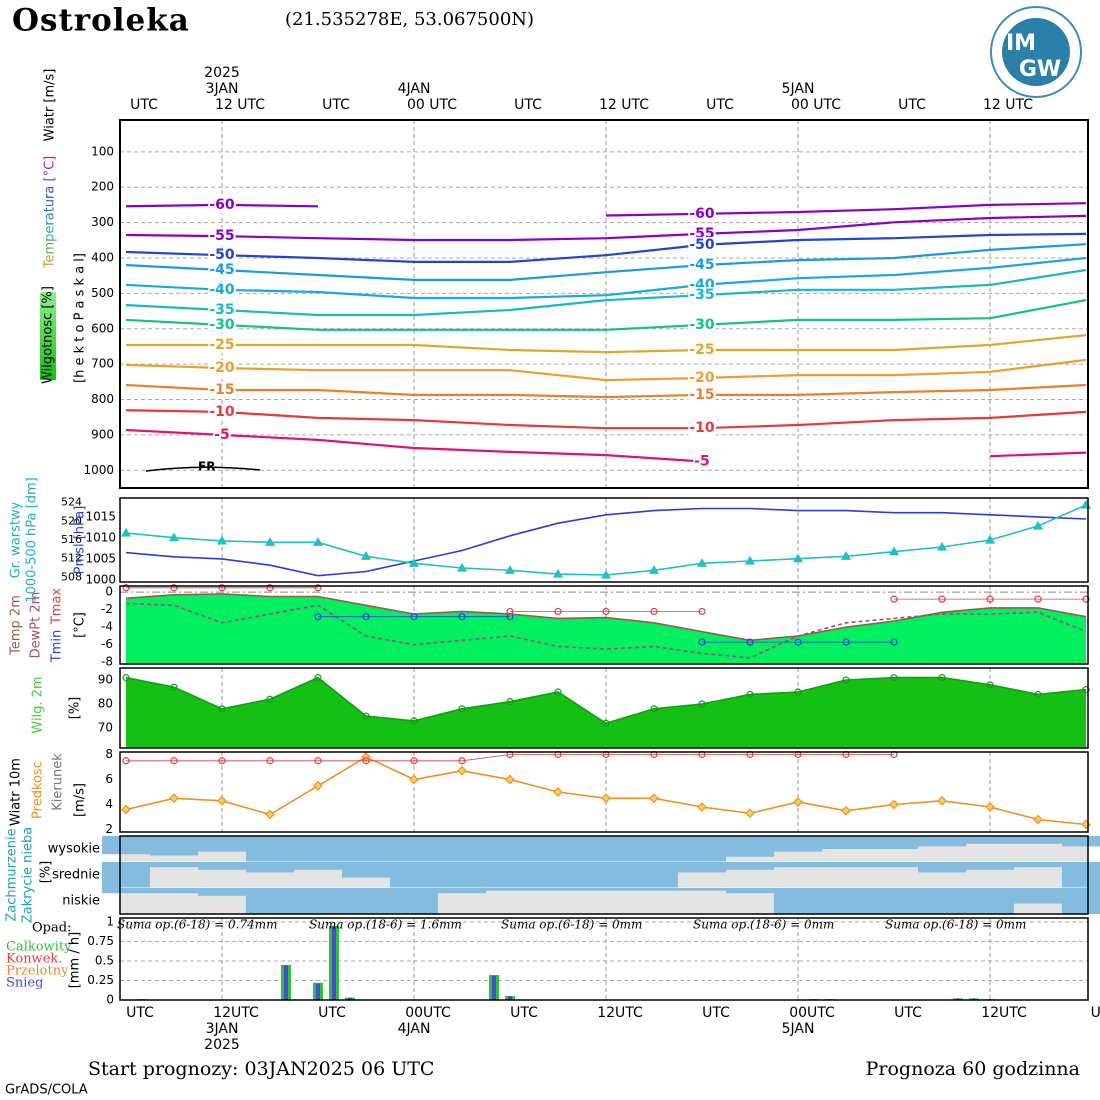  I want to click on y-tick-label: 512, so click(71, 558).